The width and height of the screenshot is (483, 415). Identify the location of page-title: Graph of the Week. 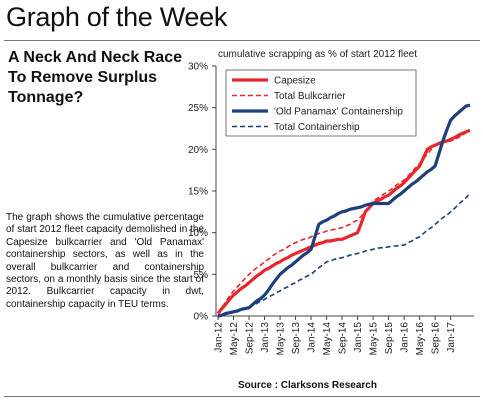
(117, 17).